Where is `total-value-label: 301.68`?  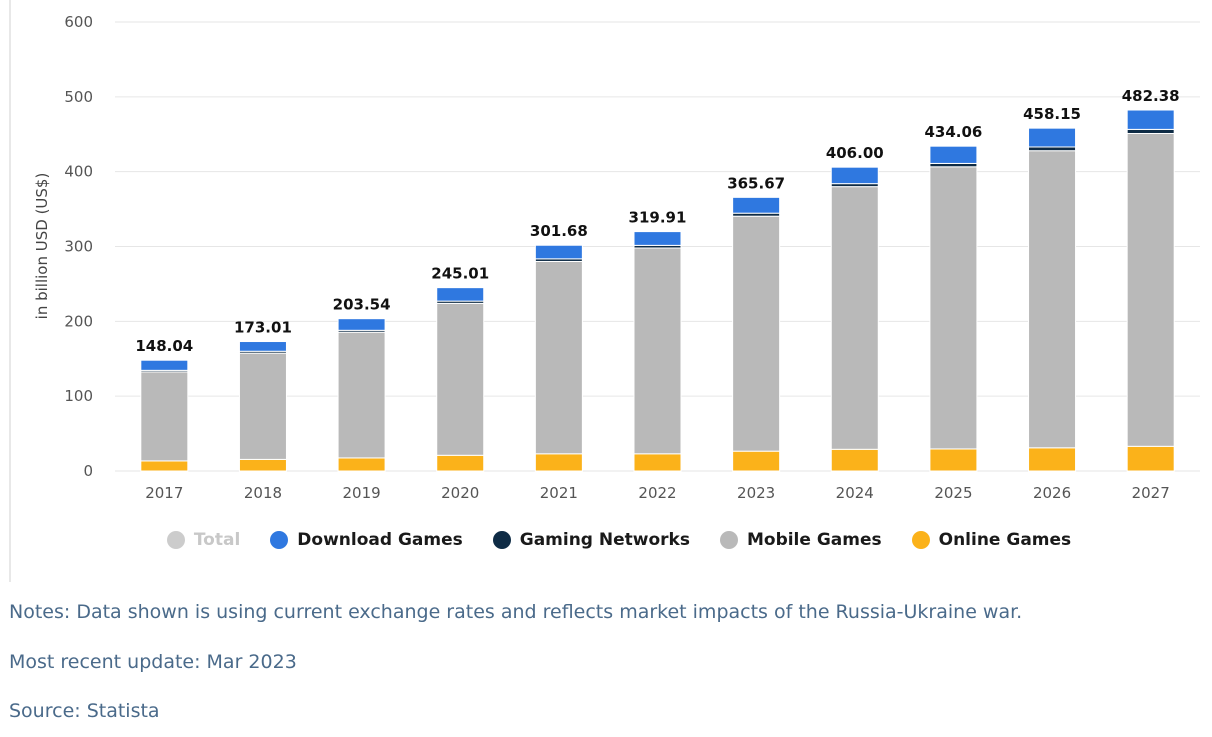 total-value-label: 301.68 is located at coordinates (559, 231).